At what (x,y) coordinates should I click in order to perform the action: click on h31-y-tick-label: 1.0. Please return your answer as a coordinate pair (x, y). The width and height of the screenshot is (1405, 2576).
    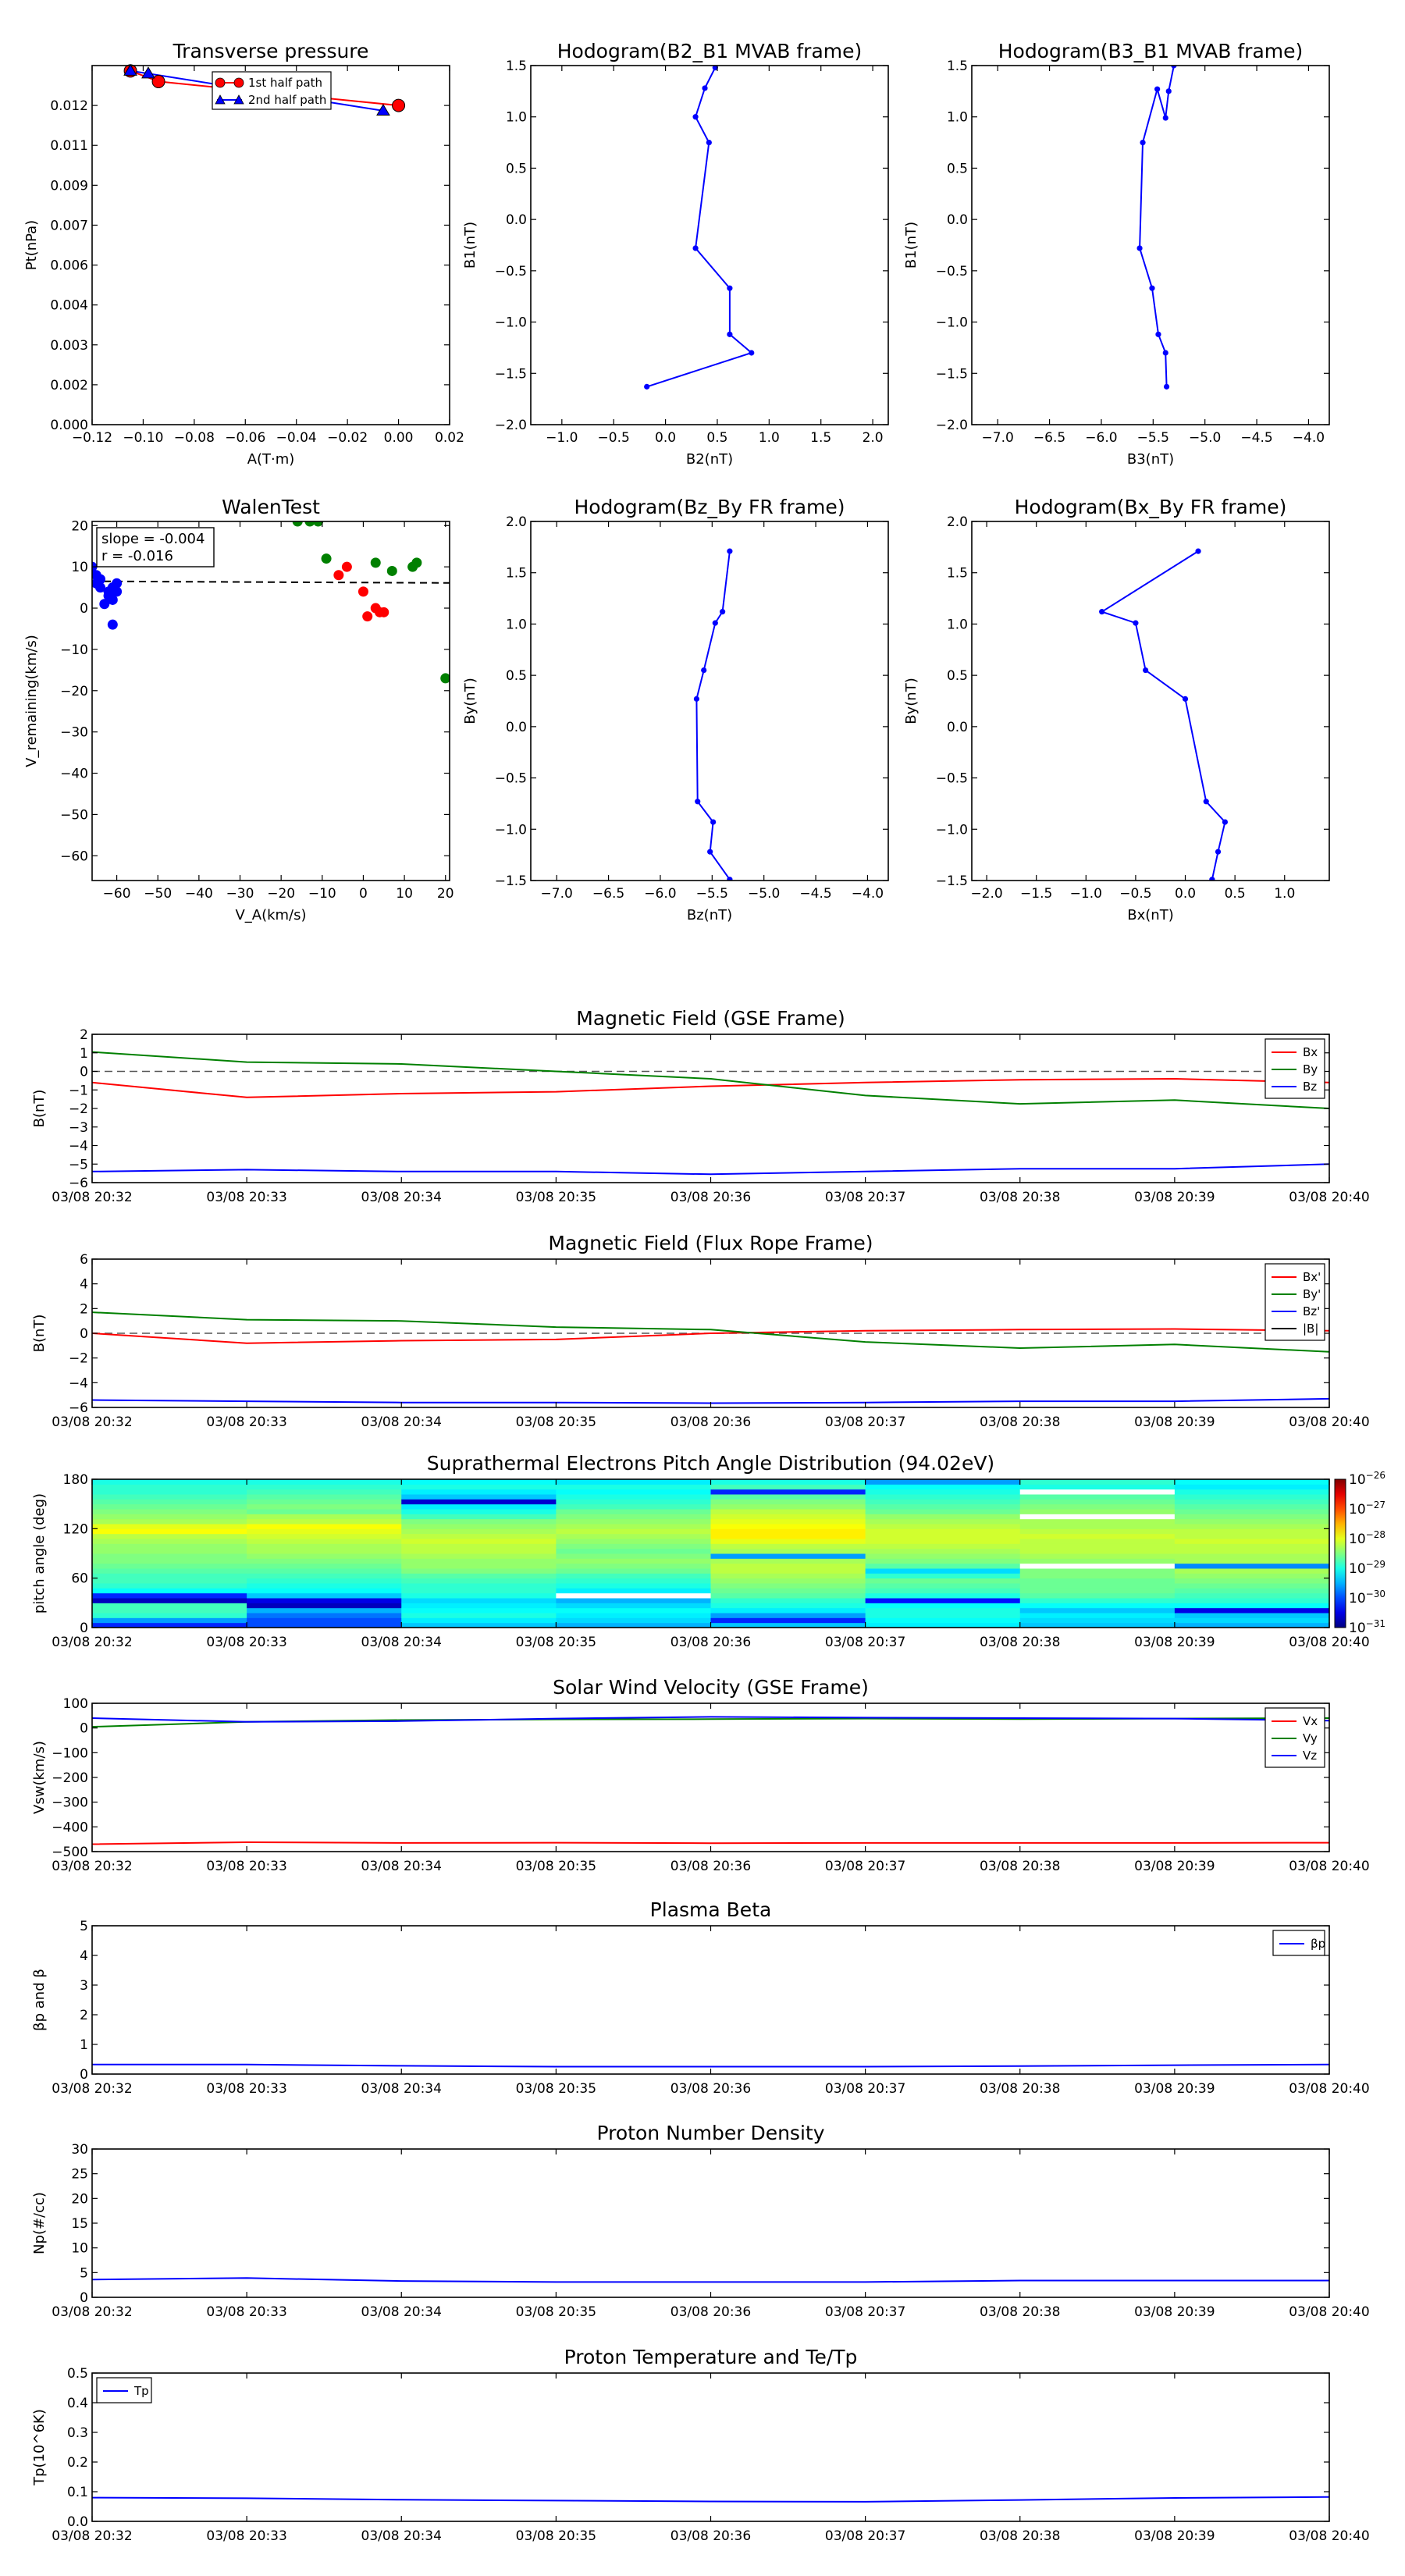
    Looking at the image, I should click on (958, 118).